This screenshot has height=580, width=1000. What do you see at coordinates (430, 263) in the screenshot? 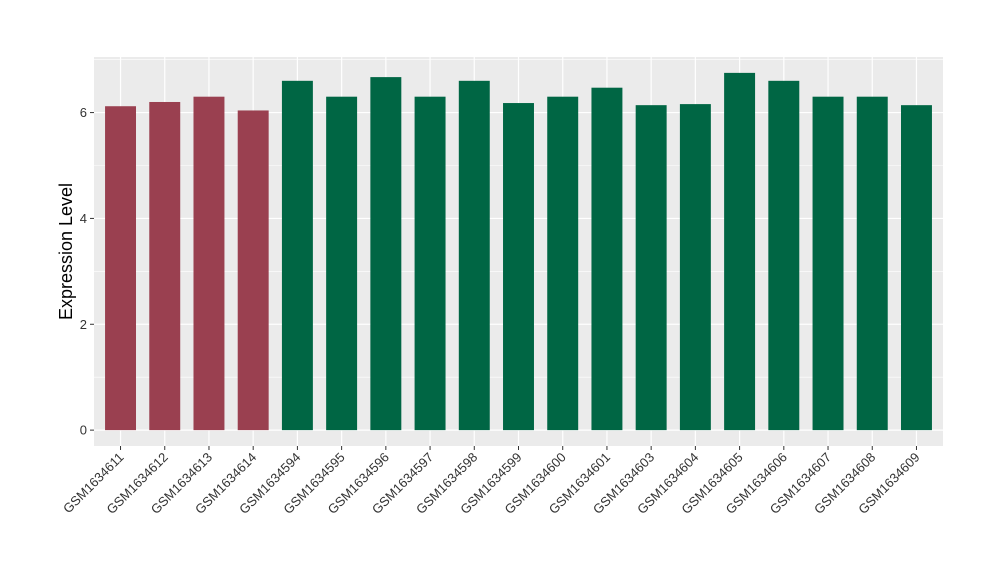
I see `bar-GSM1634597` at bounding box center [430, 263].